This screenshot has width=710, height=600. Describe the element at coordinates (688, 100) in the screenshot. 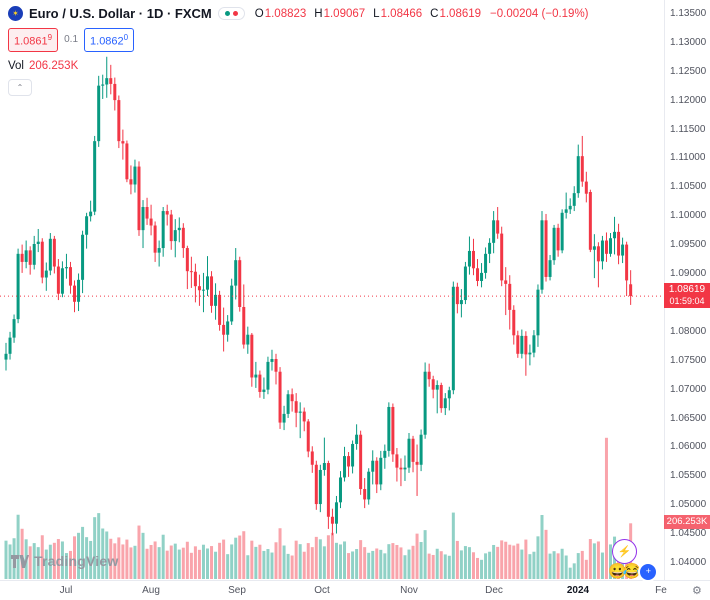

I see `price-axis-label: 1.12000` at that location.